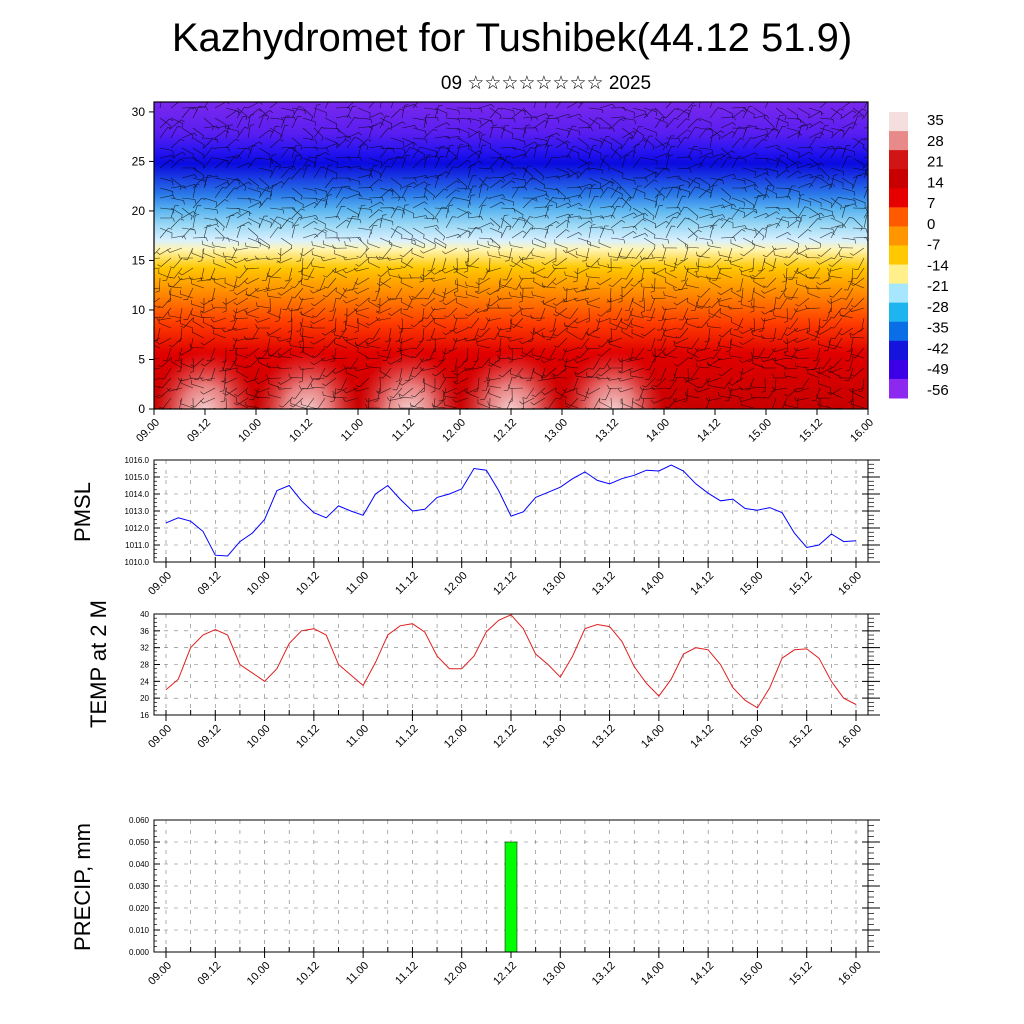 This screenshot has width=1024, height=1024. What do you see at coordinates (850, 737) in the screenshot?
I see `temp-xtick-label: 16.00` at bounding box center [850, 737].